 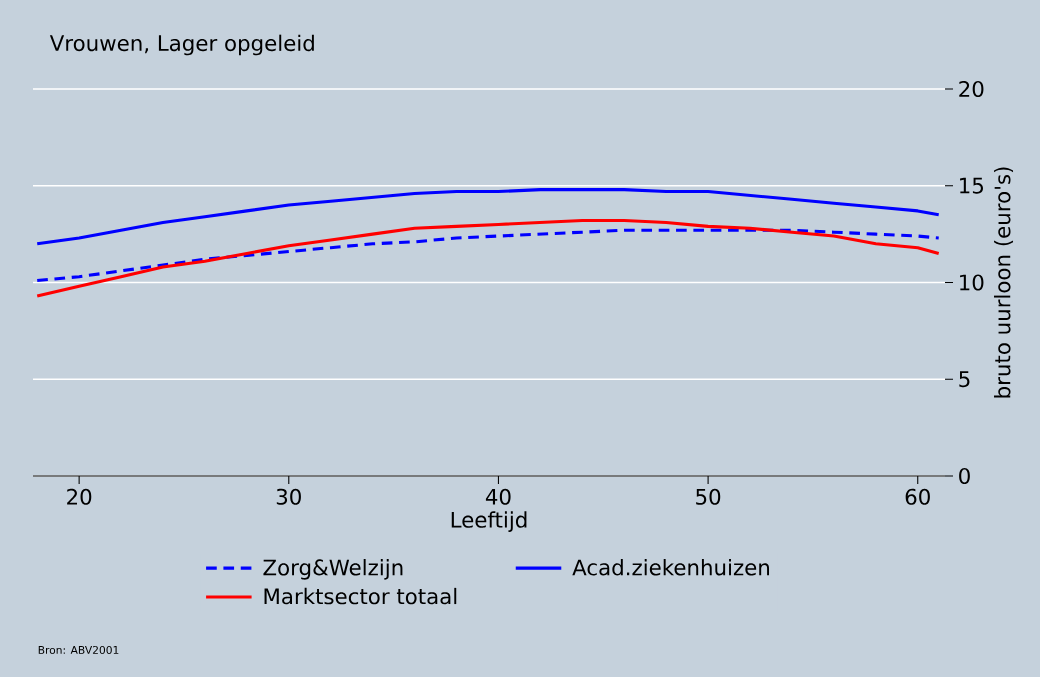 What do you see at coordinates (489, 521) in the screenshot?
I see `x-axis-title: Leeftijd` at bounding box center [489, 521].